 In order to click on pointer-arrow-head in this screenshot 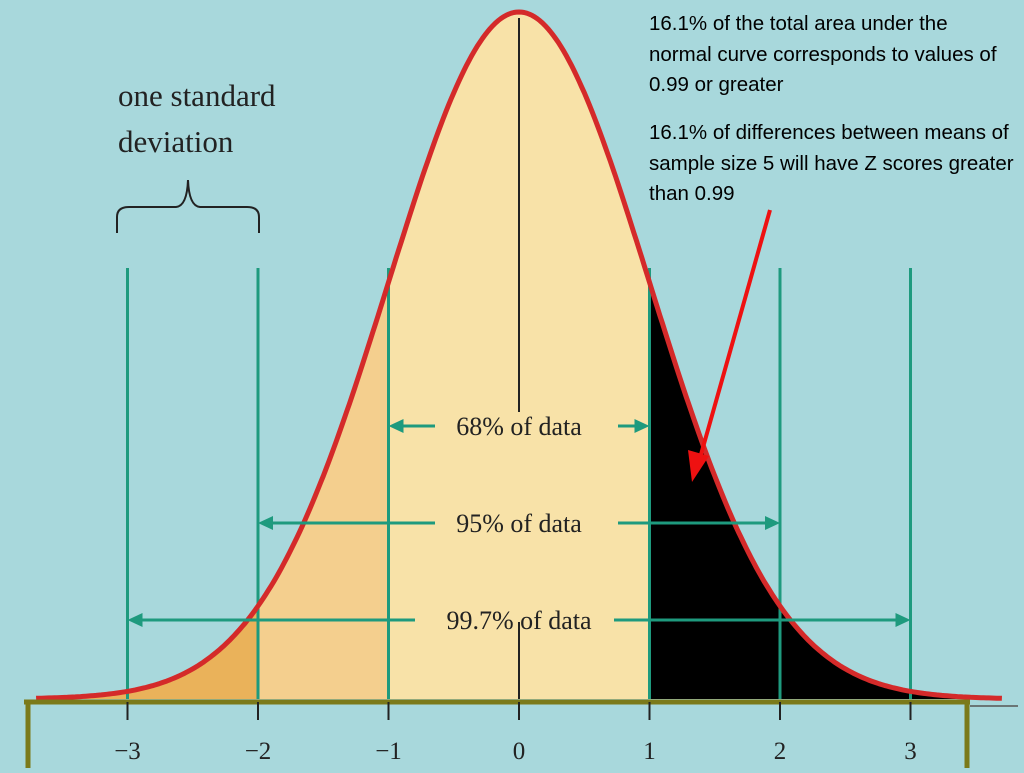, I will do `click(698, 466)`.